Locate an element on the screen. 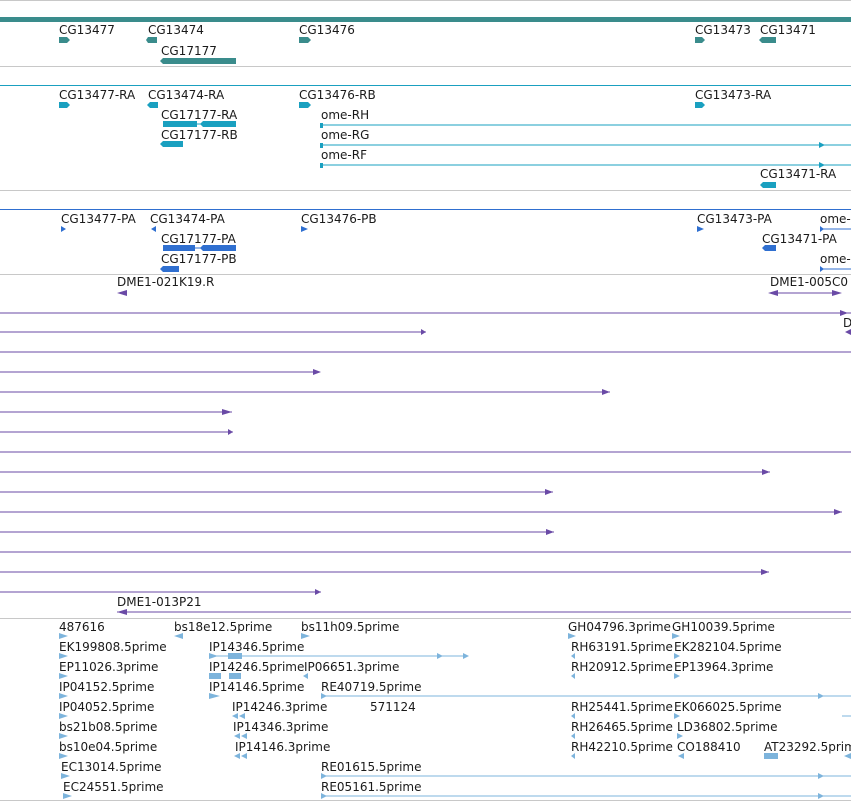  transcript-label-cg13476-rb: CG13476-RB is located at coordinates (337, 95).